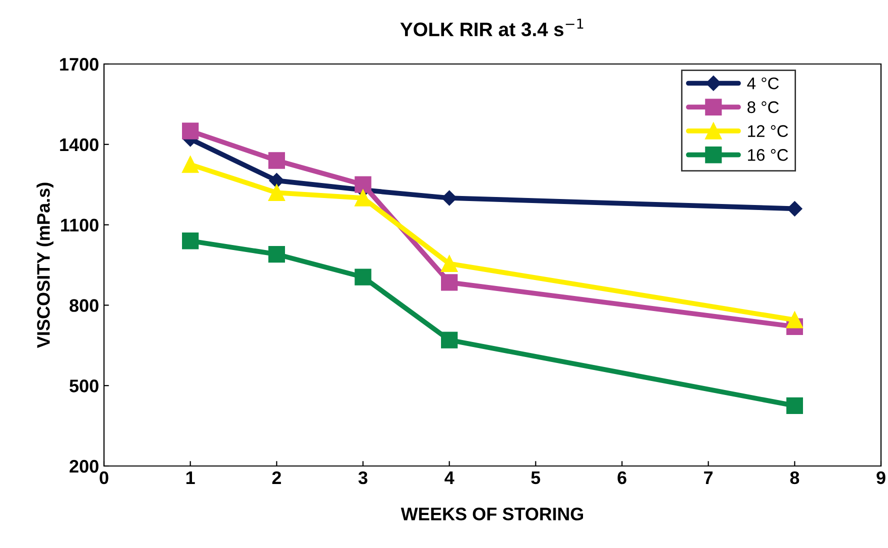 This screenshot has width=888, height=548. I want to click on x-tick-label: 1, so click(190, 478).